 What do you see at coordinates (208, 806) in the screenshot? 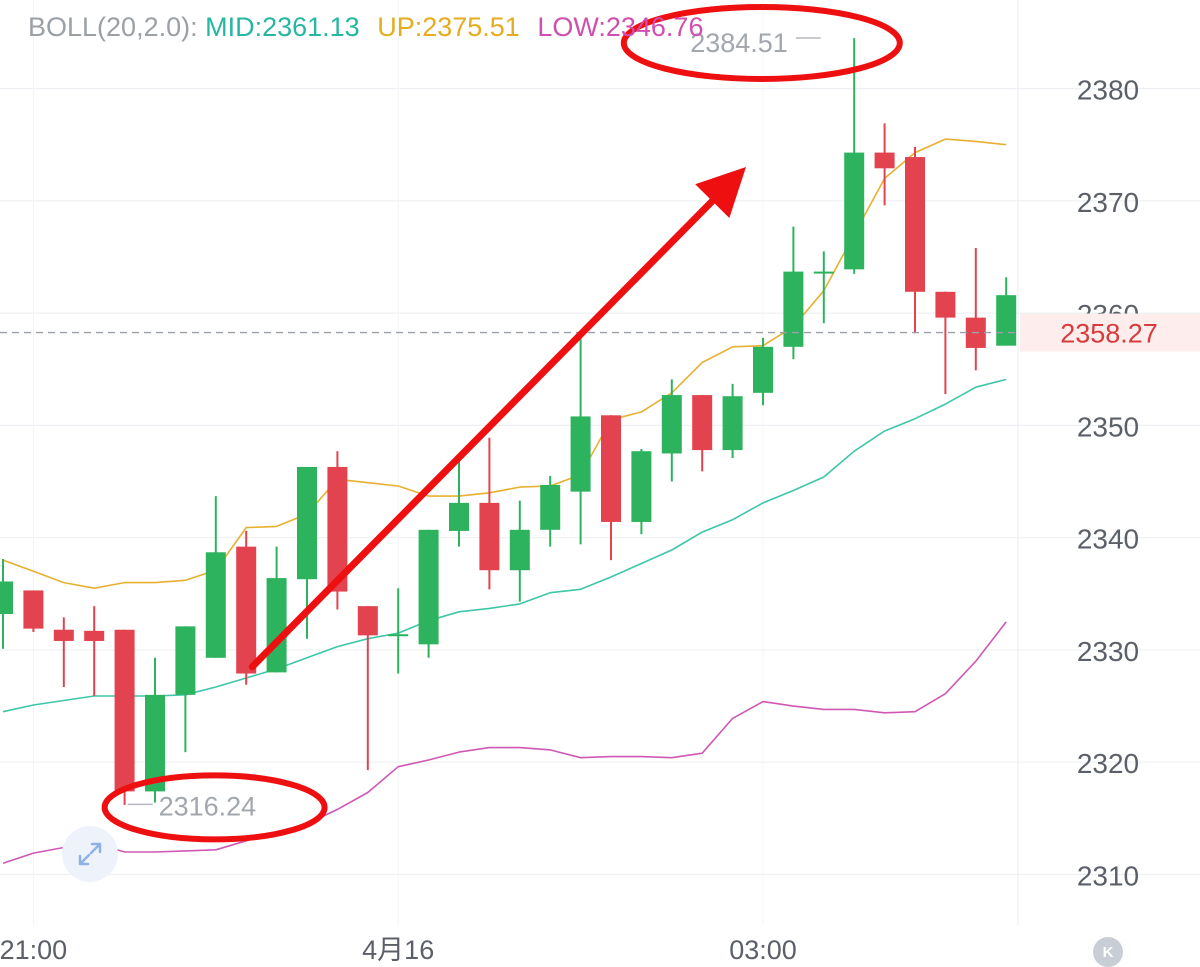
I see `low-marker-label: 2316.24` at bounding box center [208, 806].